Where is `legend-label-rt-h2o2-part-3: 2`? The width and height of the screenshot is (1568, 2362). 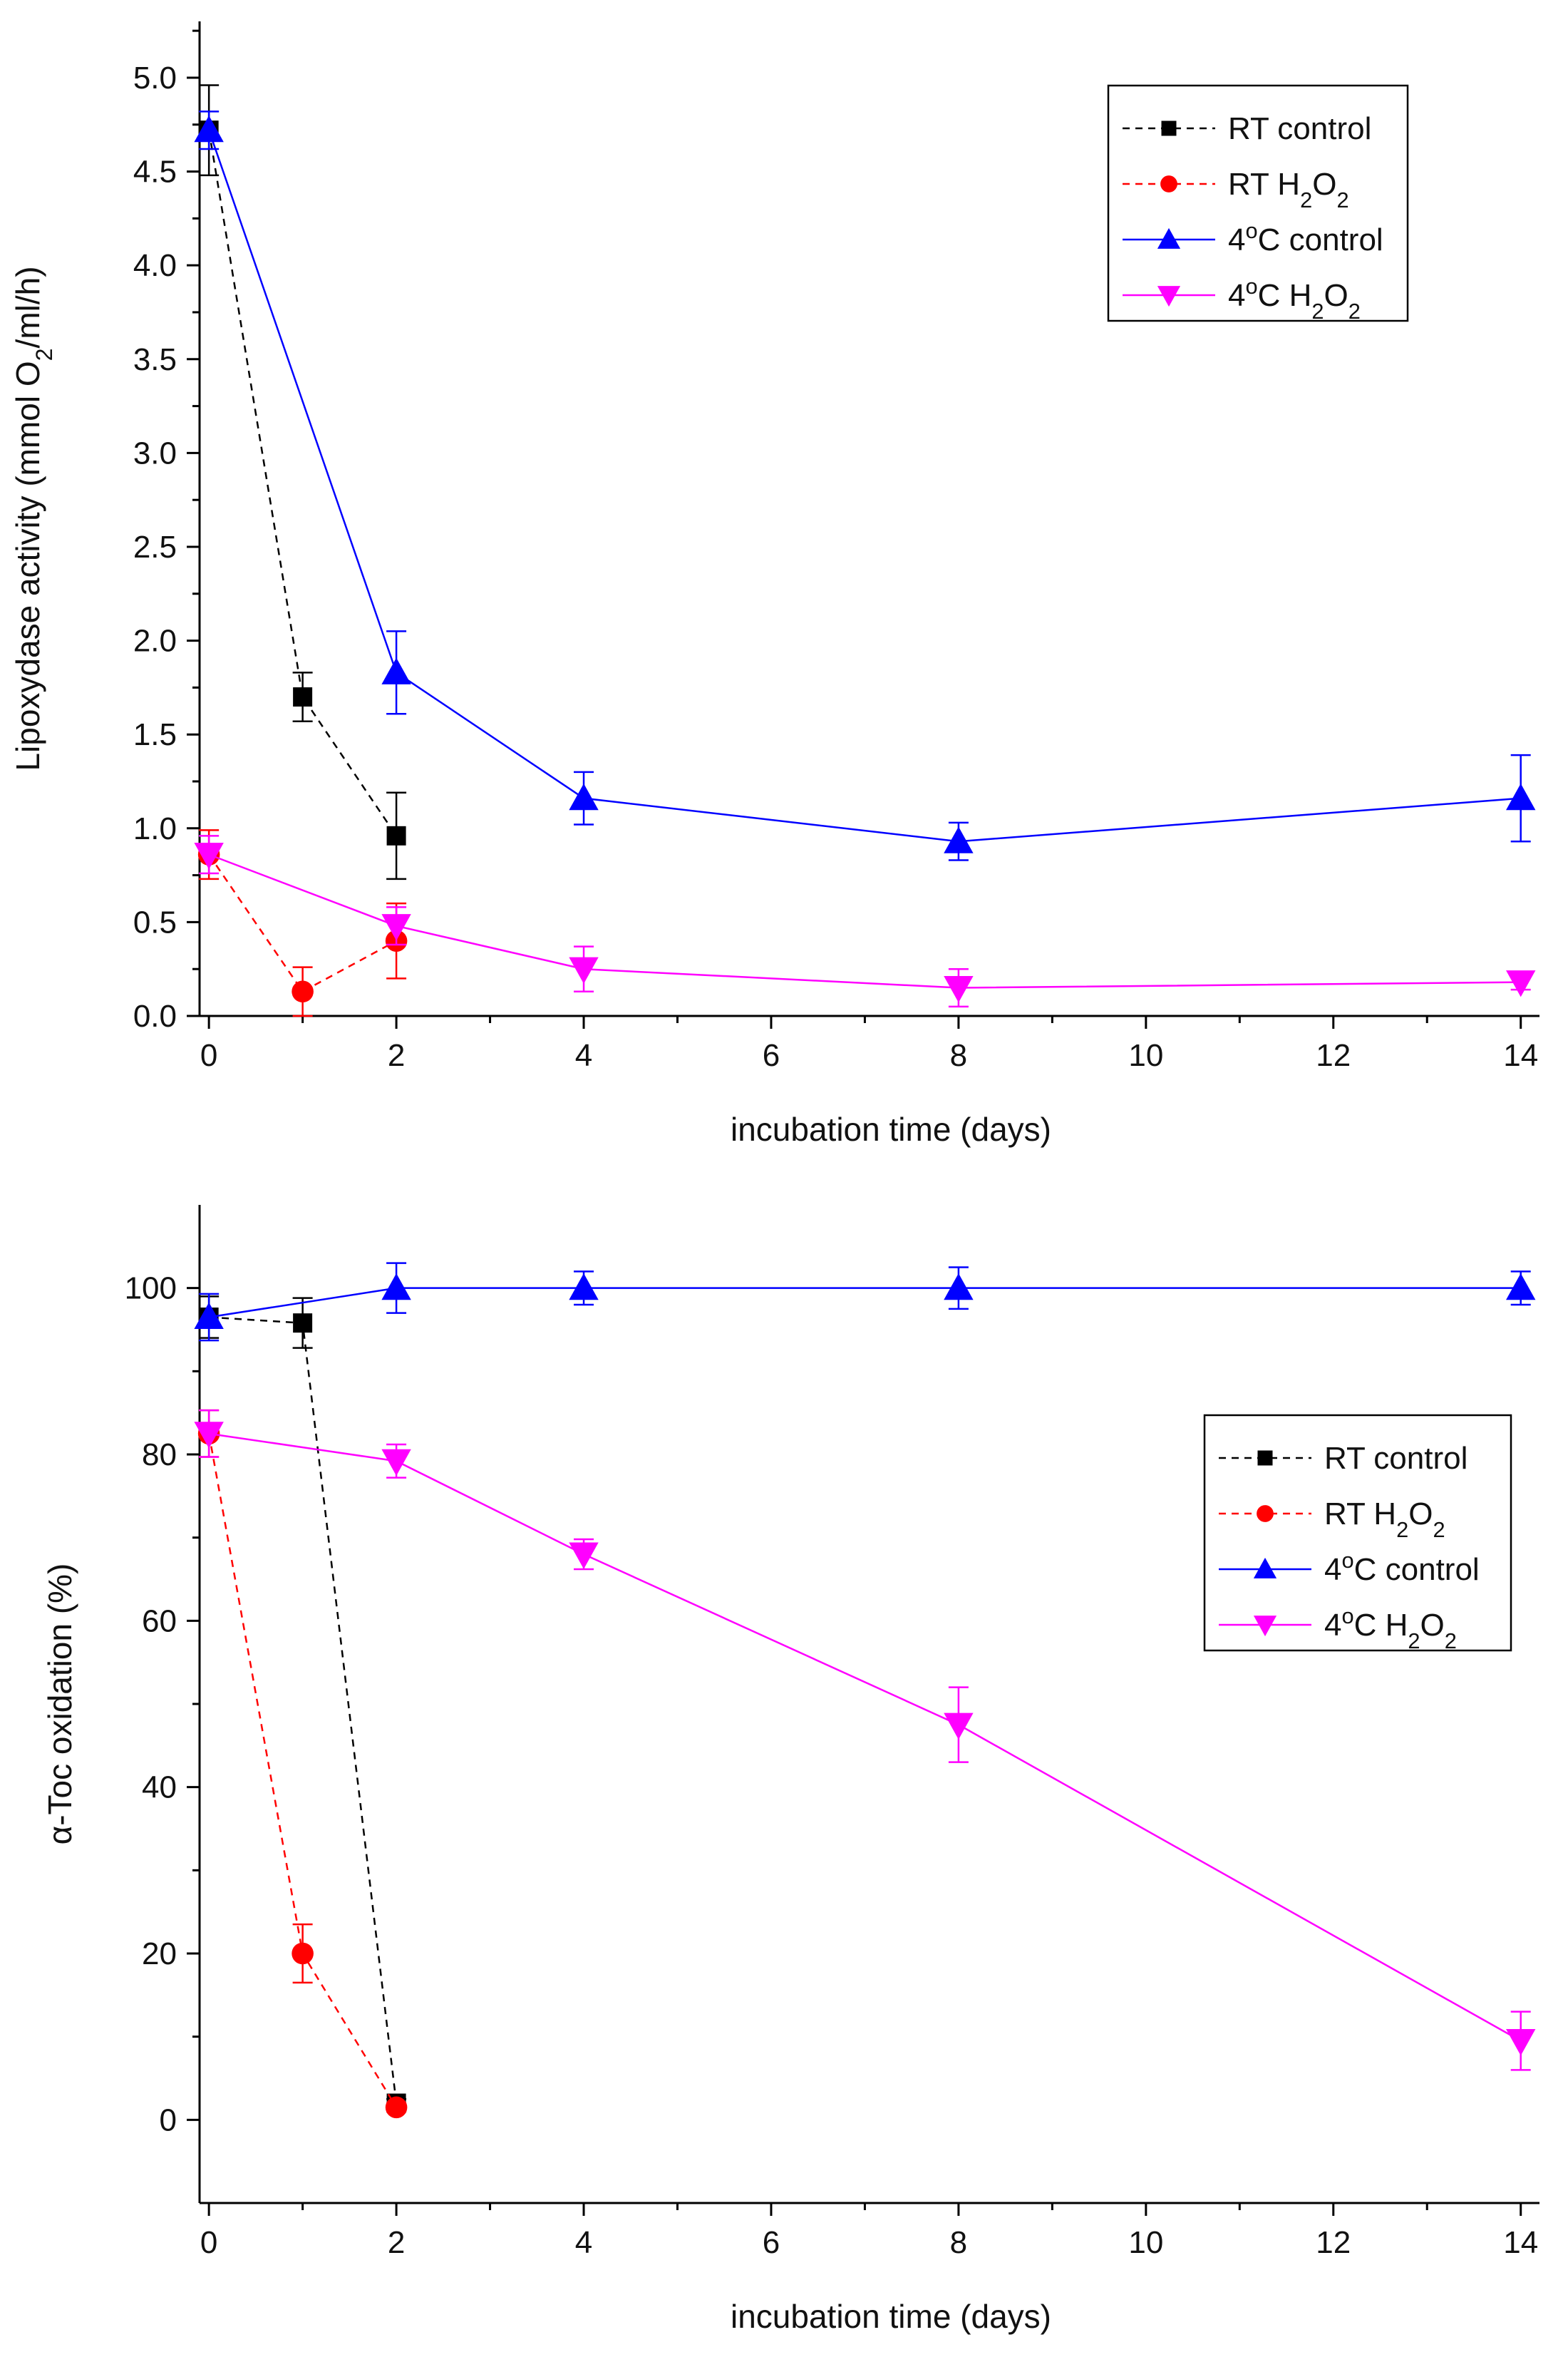
legend-label-rt-h2o2-part-3: 2 is located at coordinates (1439, 1529).